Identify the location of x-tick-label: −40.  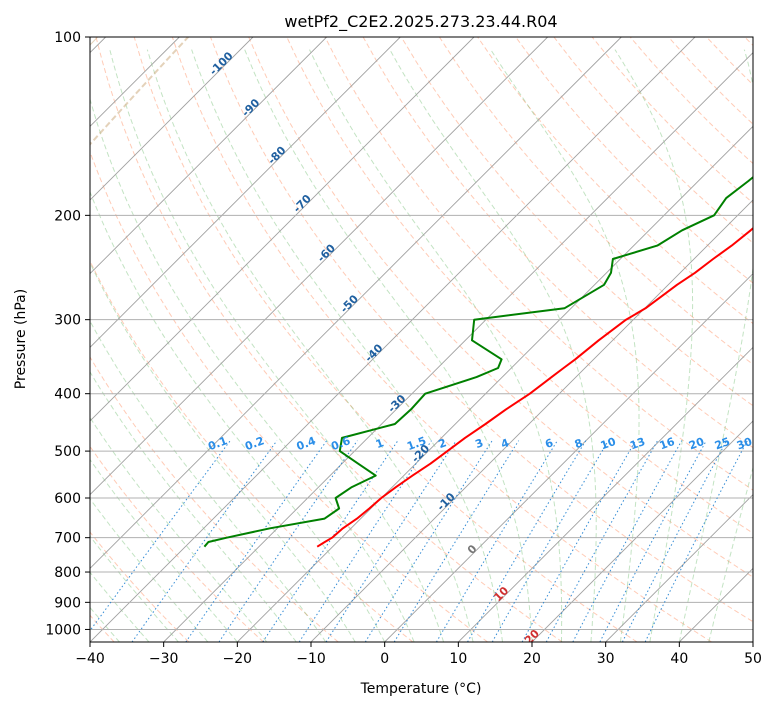
(90, 659).